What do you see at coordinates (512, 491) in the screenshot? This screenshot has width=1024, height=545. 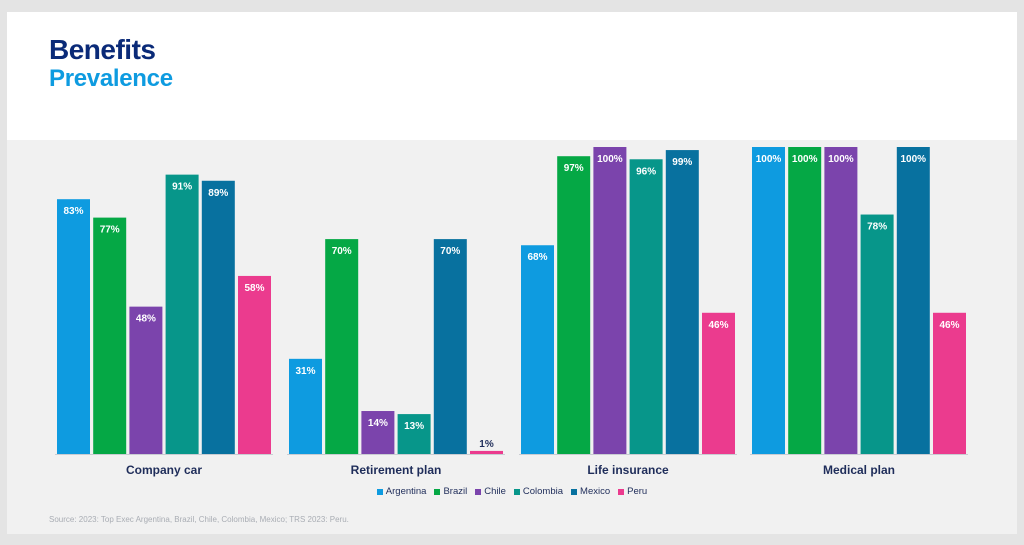 I see `chart-legend: Argentina Brazil Chile Colombia Mexico Peru` at bounding box center [512, 491].